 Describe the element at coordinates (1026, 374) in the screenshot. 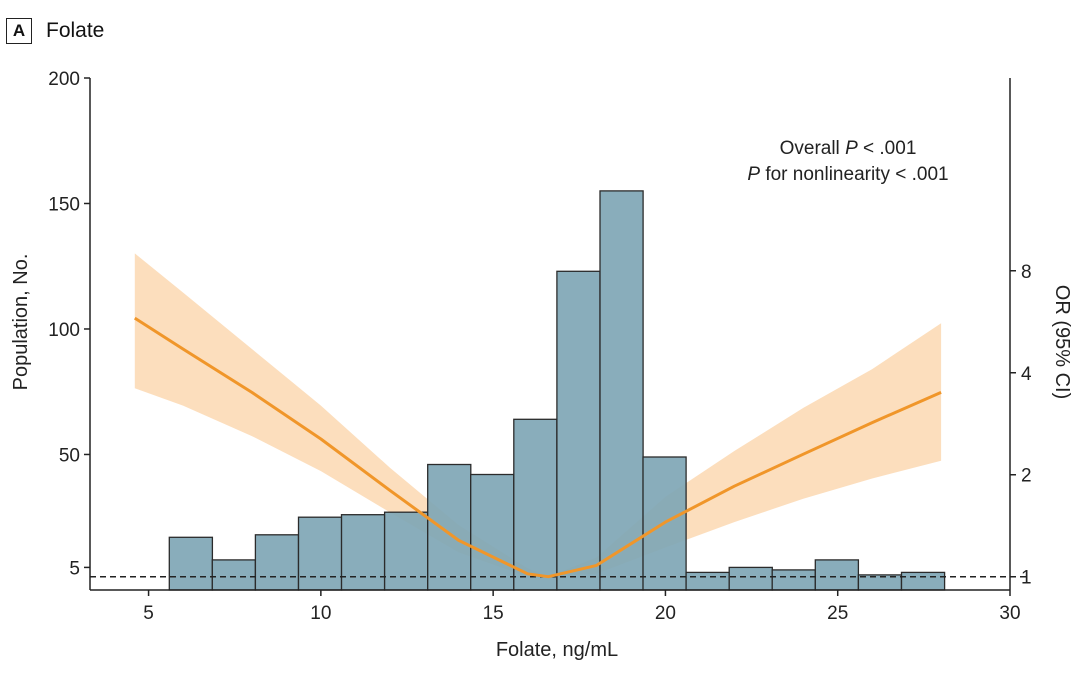

I see `y2-tick-label: 4` at that location.